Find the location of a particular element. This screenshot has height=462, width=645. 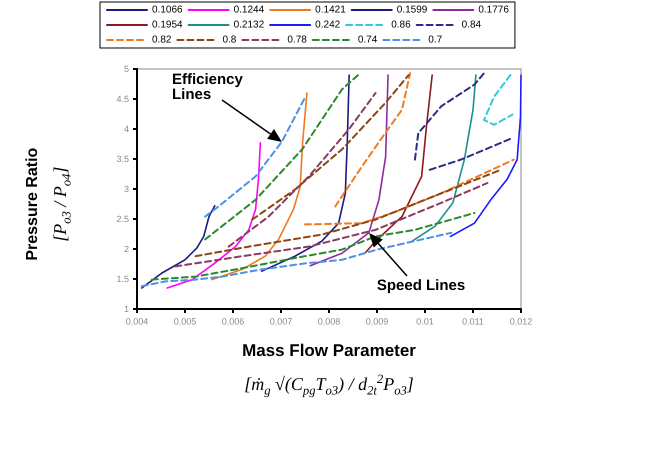

legend-label: 0.1421 is located at coordinates (330, 10).